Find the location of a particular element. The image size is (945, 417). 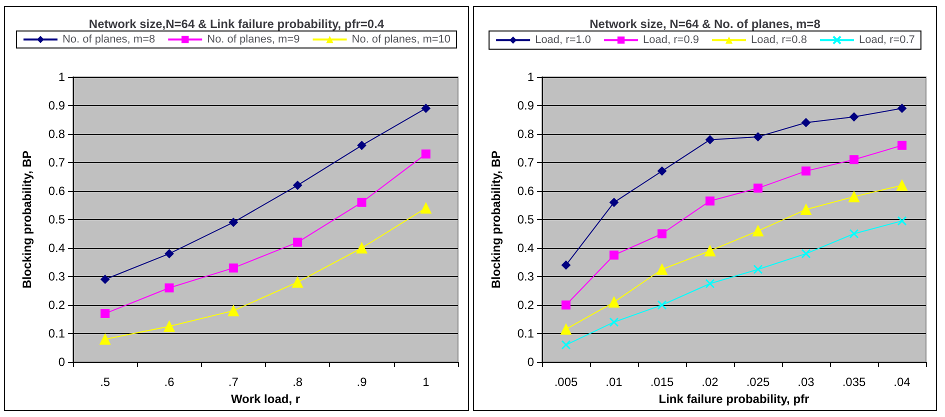

chart-title: Network size, N=64 & No. of planes, m=8 is located at coordinates (705, 24).